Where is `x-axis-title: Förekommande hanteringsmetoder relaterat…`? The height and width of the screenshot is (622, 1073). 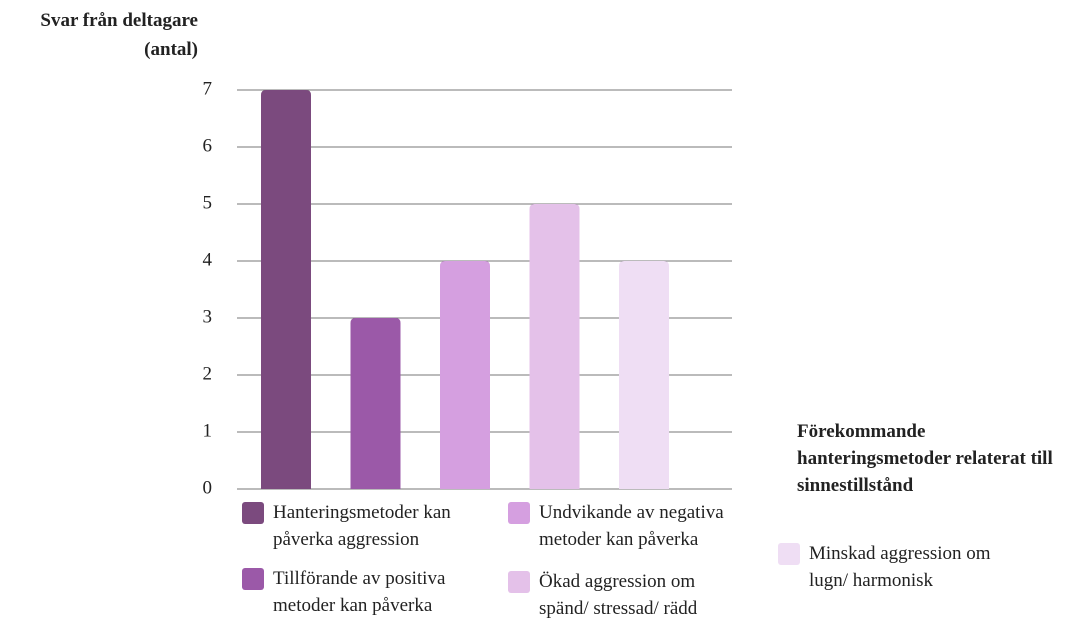 x-axis-title: Förekommande hanteringsmetoder relaterat… is located at coordinates (925, 458).